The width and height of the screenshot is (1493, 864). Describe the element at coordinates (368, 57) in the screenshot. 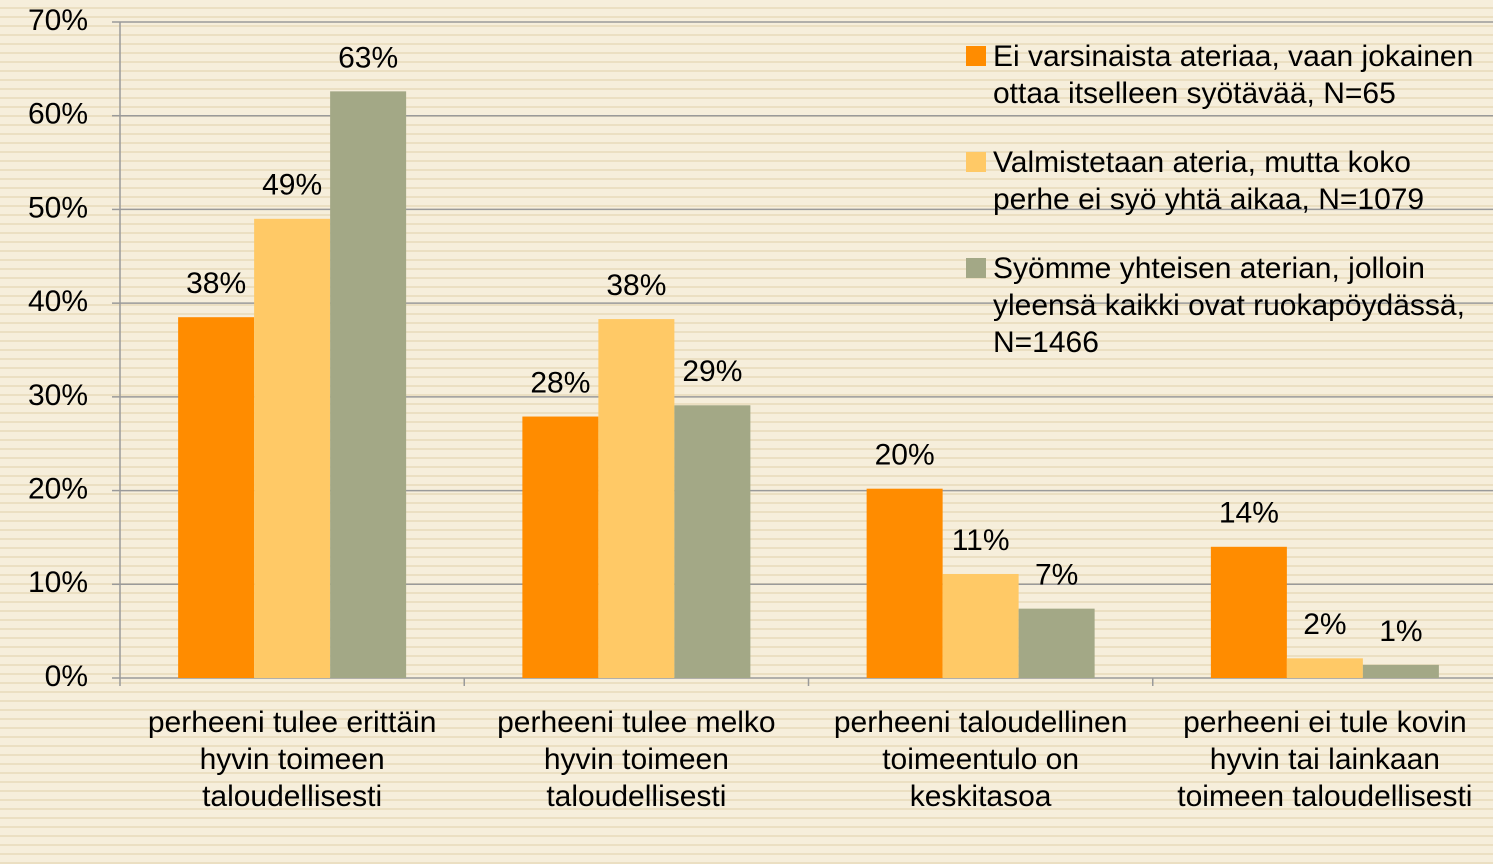

I see `data-label: 63%` at that location.